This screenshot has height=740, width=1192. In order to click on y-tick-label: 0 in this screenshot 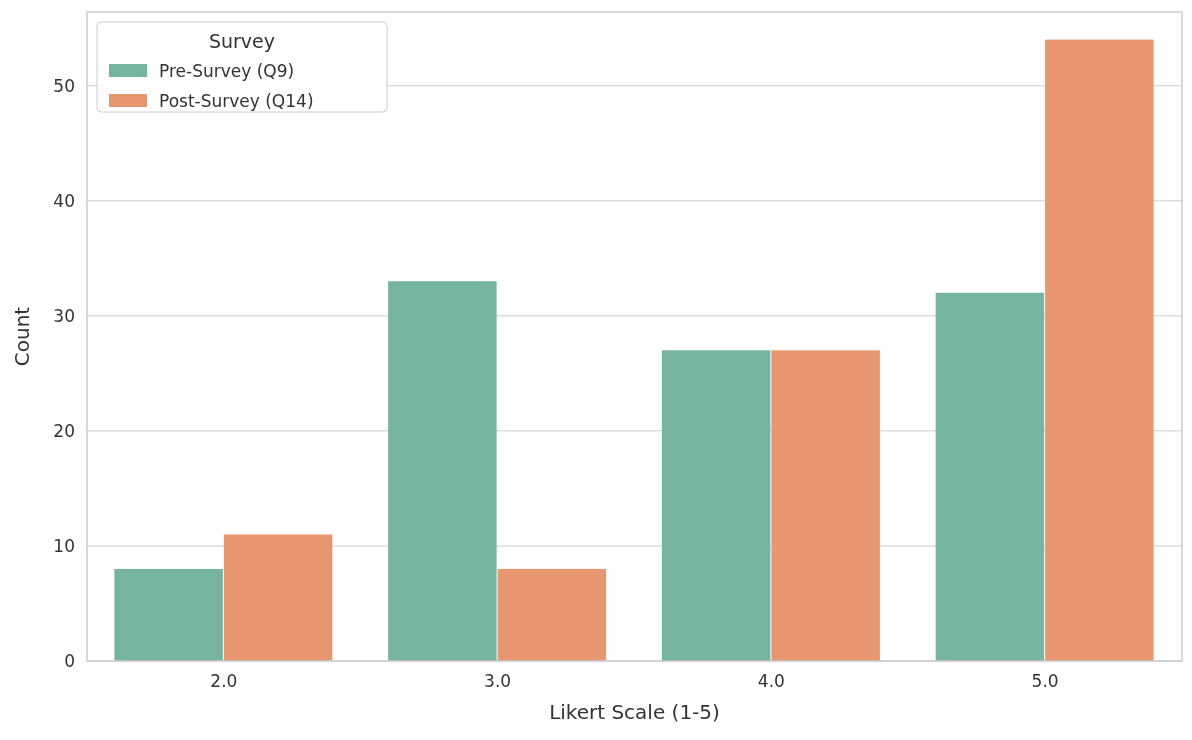, I will do `click(69, 660)`.